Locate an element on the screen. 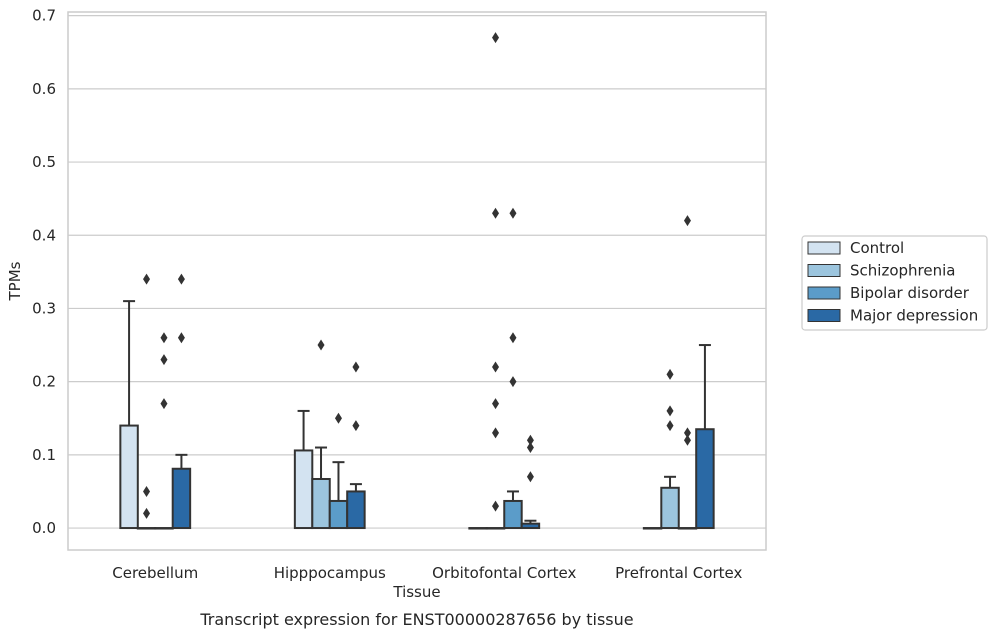 The width and height of the screenshot is (997, 637). legend-label: Schizophrenia is located at coordinates (902, 271).